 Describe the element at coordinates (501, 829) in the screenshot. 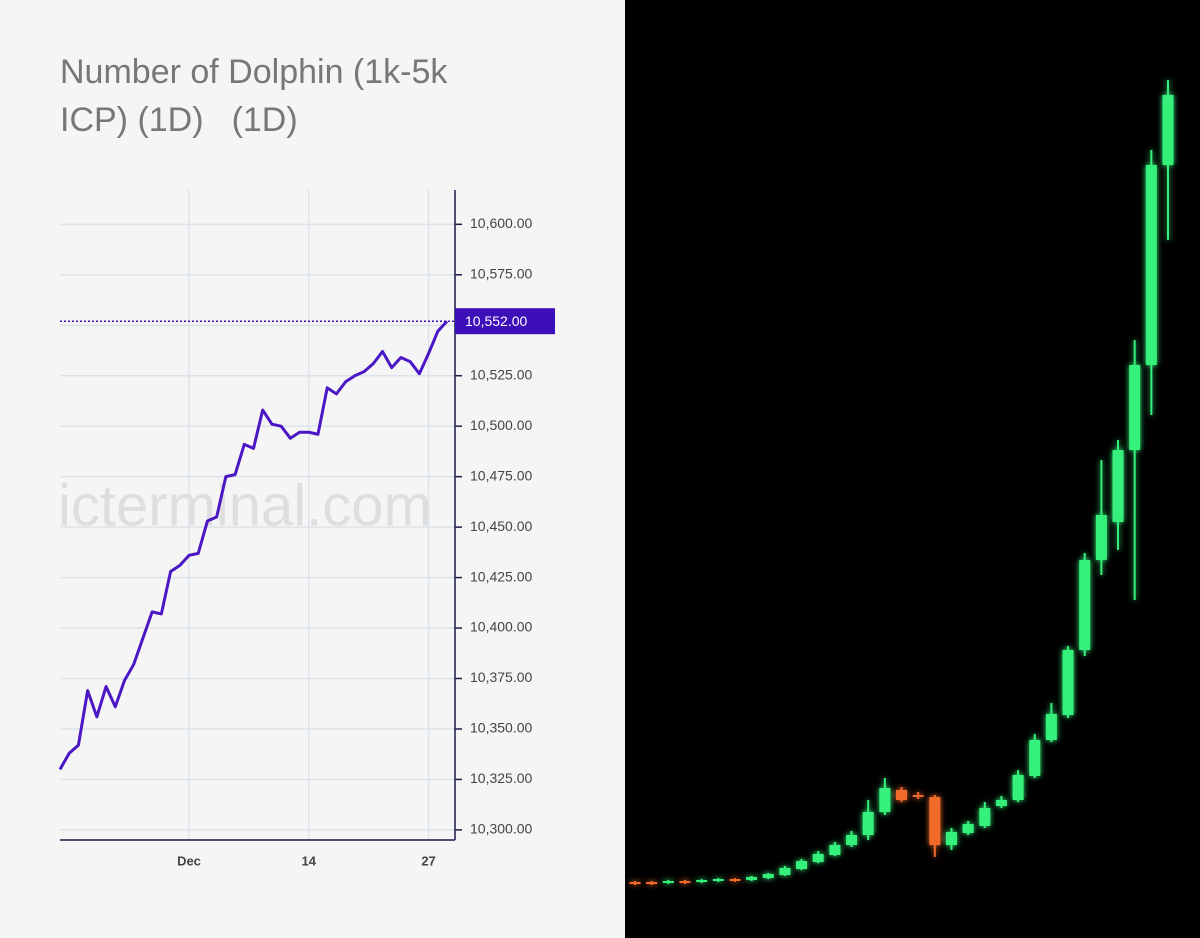

I see `y-tick-label: 10,300.00` at that location.